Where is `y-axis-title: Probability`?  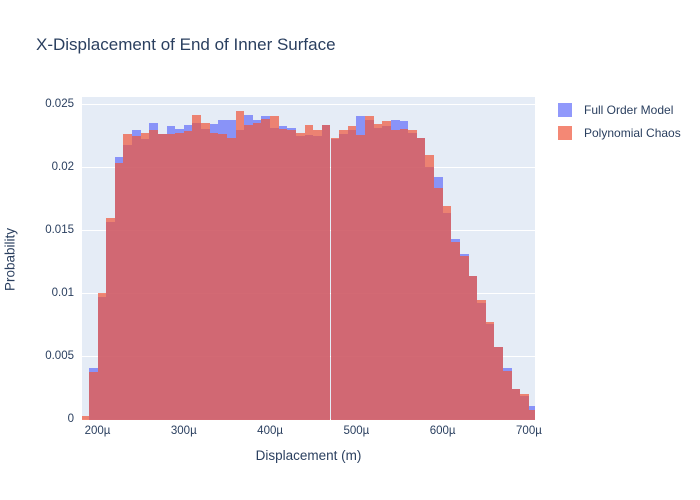
y-axis-title: Probability is located at coordinates (10, 259).